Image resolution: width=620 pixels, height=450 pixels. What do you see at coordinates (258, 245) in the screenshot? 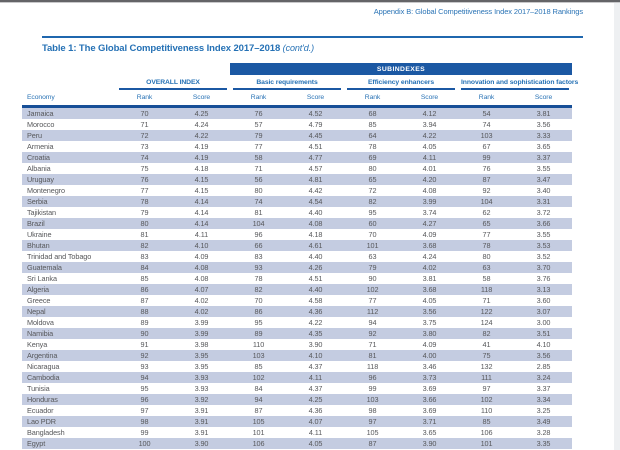
I see `basic-requirements-rank: 66` at bounding box center [258, 245].